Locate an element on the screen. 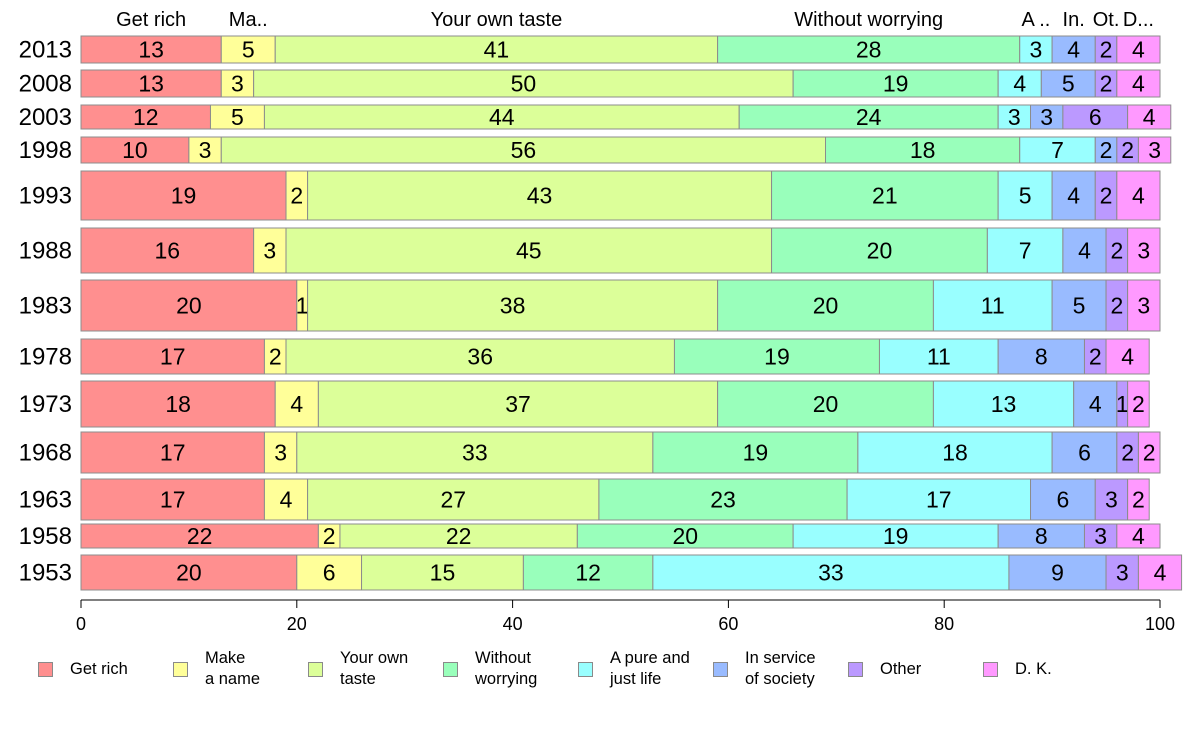 The height and width of the screenshot is (736, 1188). year-label: 1998 is located at coordinates (45, 150).